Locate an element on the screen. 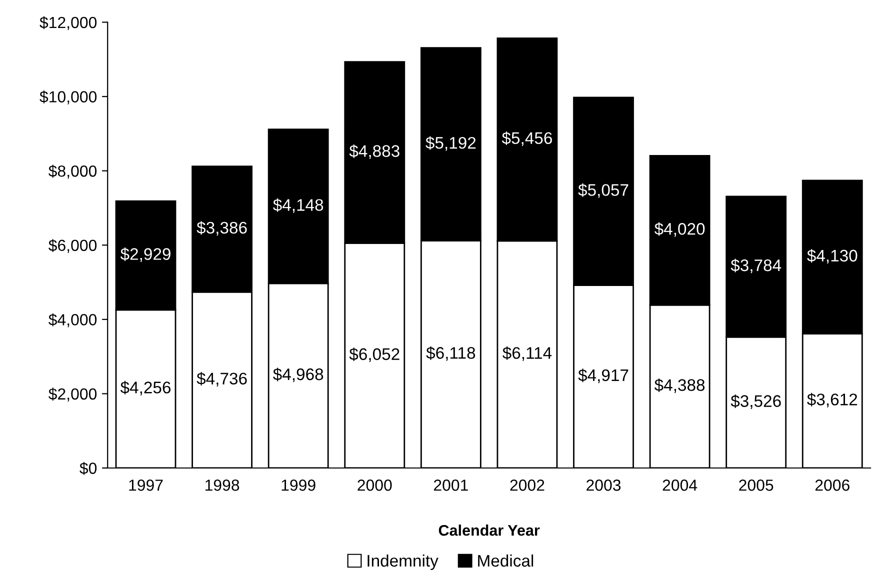  x-tick-label: 2003 is located at coordinates (603, 485).